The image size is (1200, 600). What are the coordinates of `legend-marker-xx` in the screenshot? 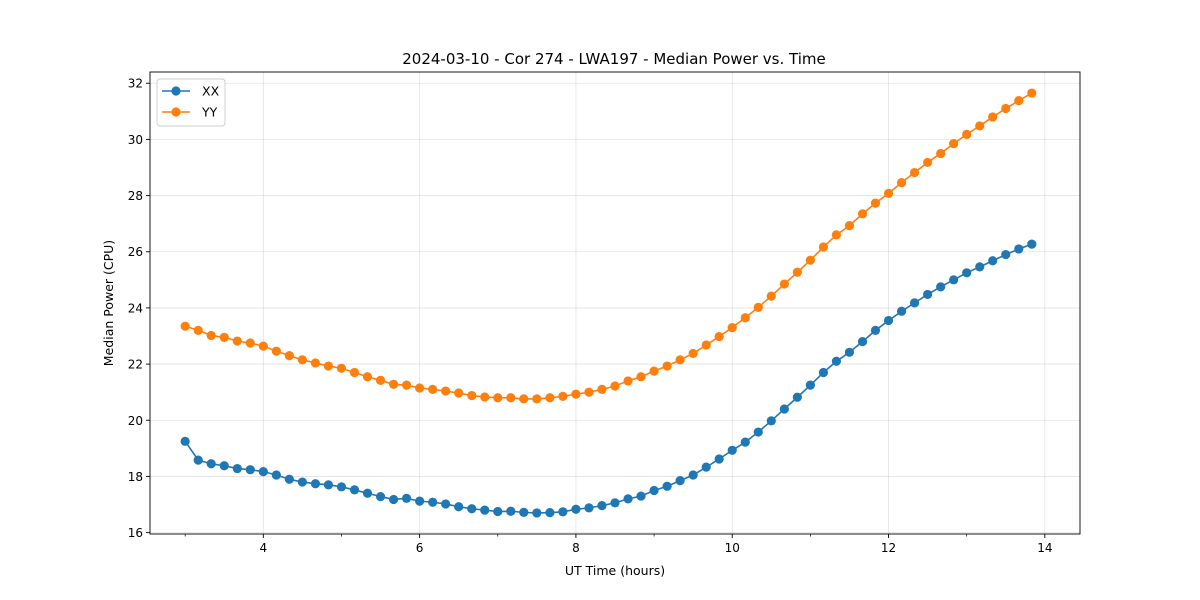 It's located at (176, 91).